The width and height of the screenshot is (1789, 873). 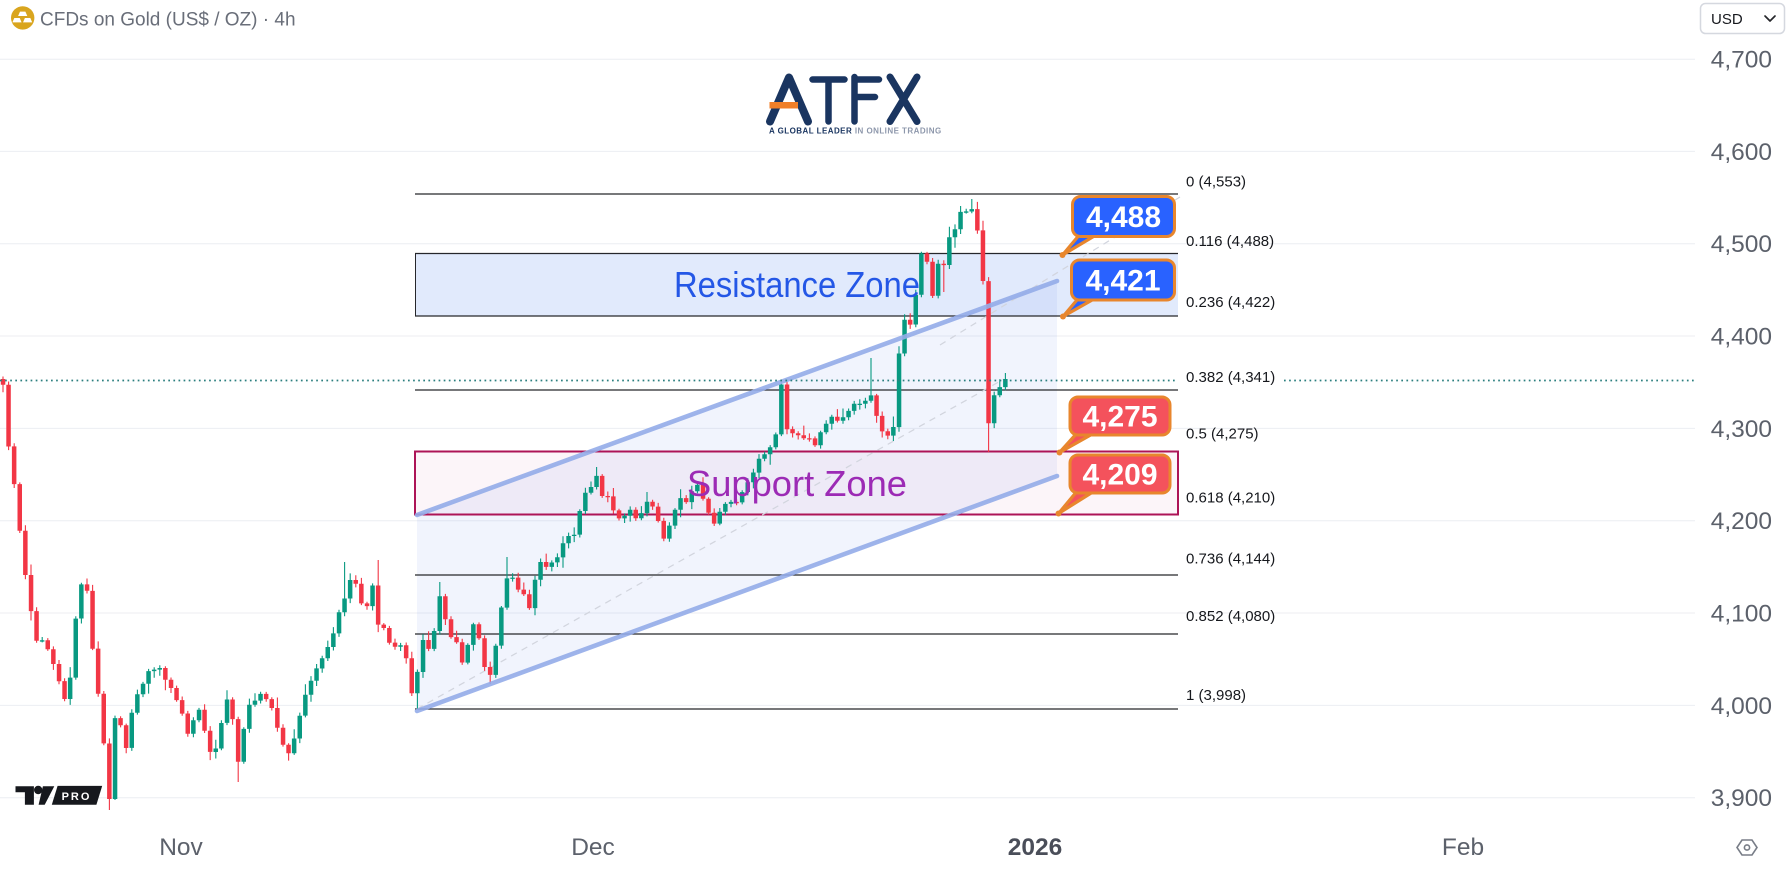 What do you see at coordinates (1230, 377) in the screenshot?
I see `svg-text: 0.382 (4,341)` at bounding box center [1230, 377].